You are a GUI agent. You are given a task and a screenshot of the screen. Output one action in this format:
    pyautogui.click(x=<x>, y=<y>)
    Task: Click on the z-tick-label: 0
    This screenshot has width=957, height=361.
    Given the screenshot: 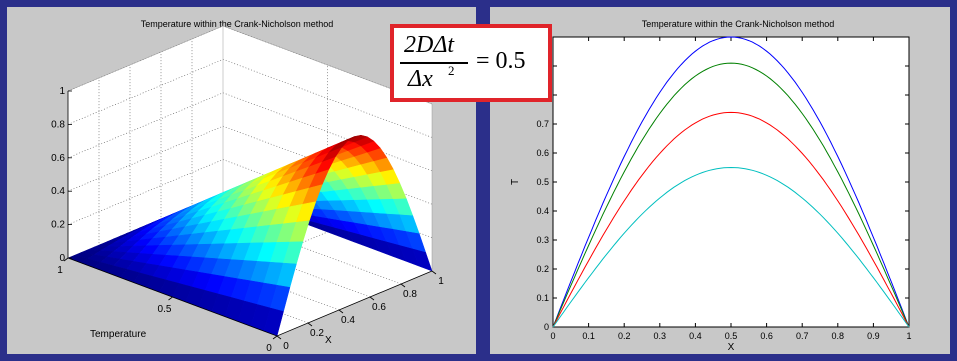 What is the action you would take?
    pyautogui.click(x=62, y=258)
    